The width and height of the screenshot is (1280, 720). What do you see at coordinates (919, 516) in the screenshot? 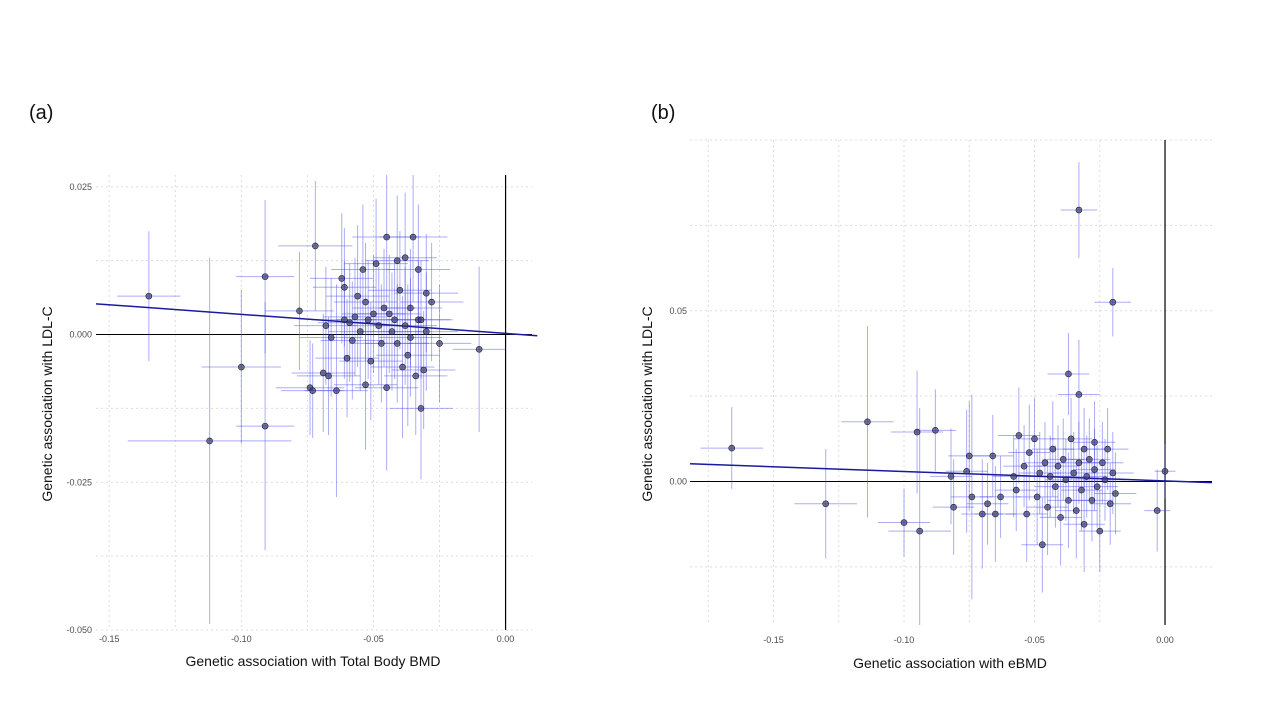
I see `error-bar` at bounding box center [919, 516].